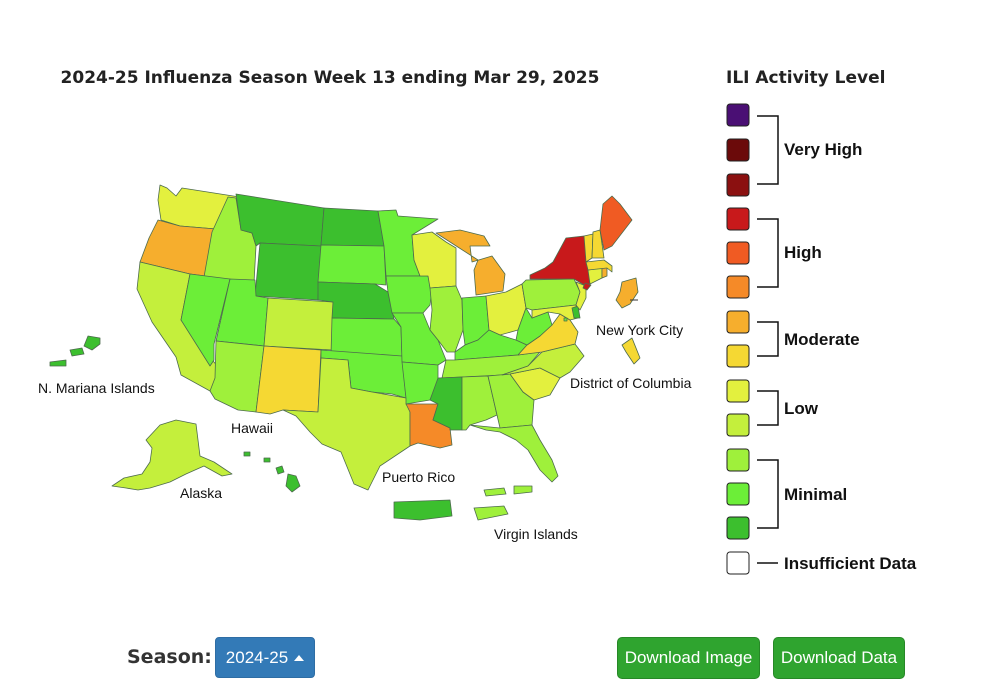  What do you see at coordinates (418, 477) in the screenshot?
I see `label-puerto-rico: Puerto Rico` at bounding box center [418, 477].